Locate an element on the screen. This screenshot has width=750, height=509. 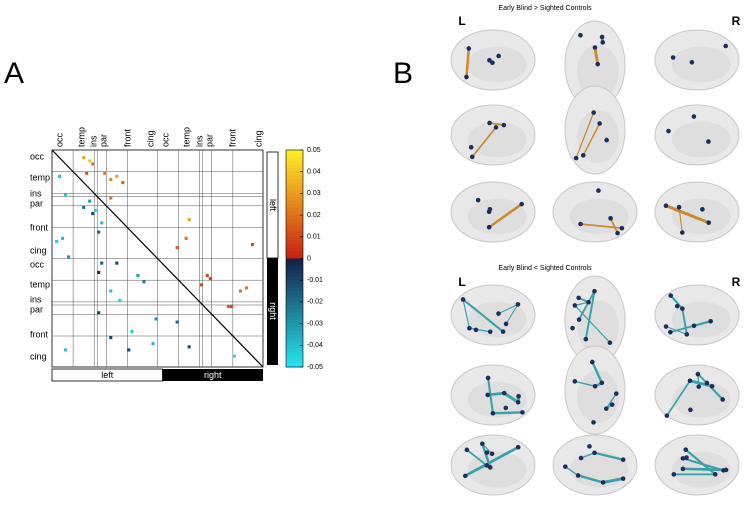
panel-label: B is located at coordinates (403, 73).